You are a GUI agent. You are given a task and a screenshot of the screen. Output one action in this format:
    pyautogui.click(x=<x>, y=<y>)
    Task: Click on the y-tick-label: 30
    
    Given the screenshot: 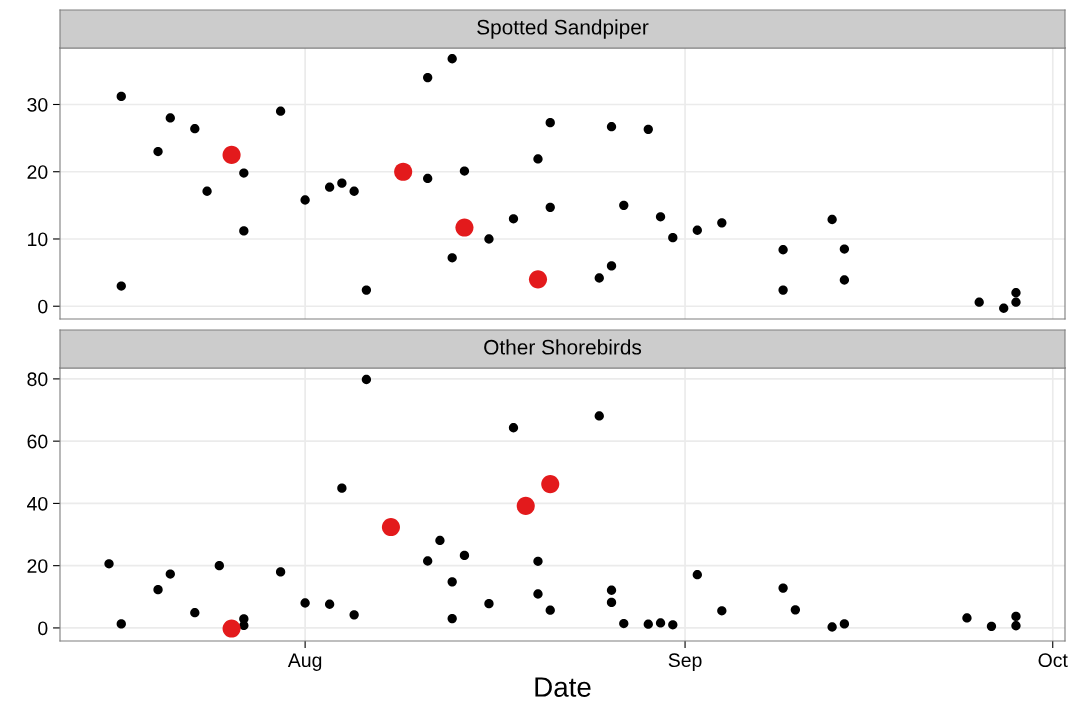 What is the action you would take?
    pyautogui.click(x=37, y=104)
    